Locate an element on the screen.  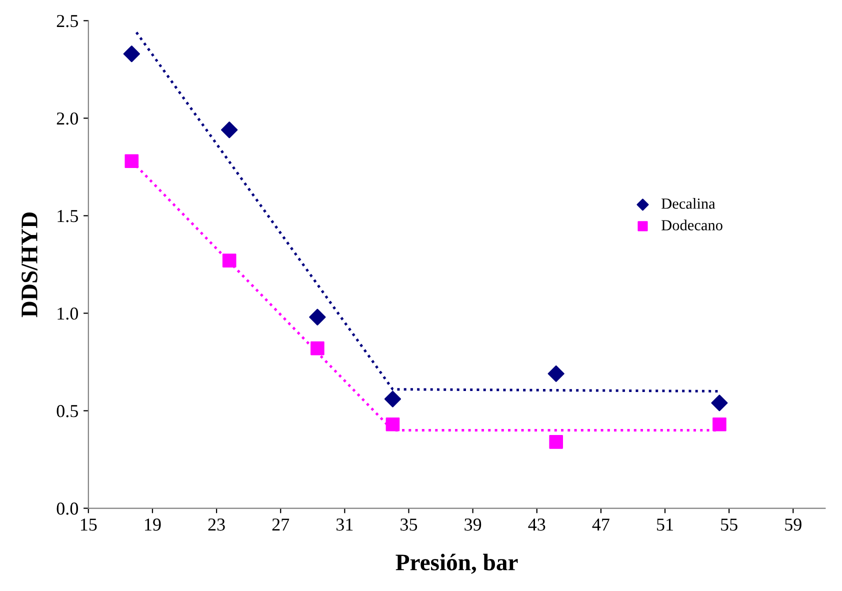
legend-label: Dodecano is located at coordinates (692, 225).